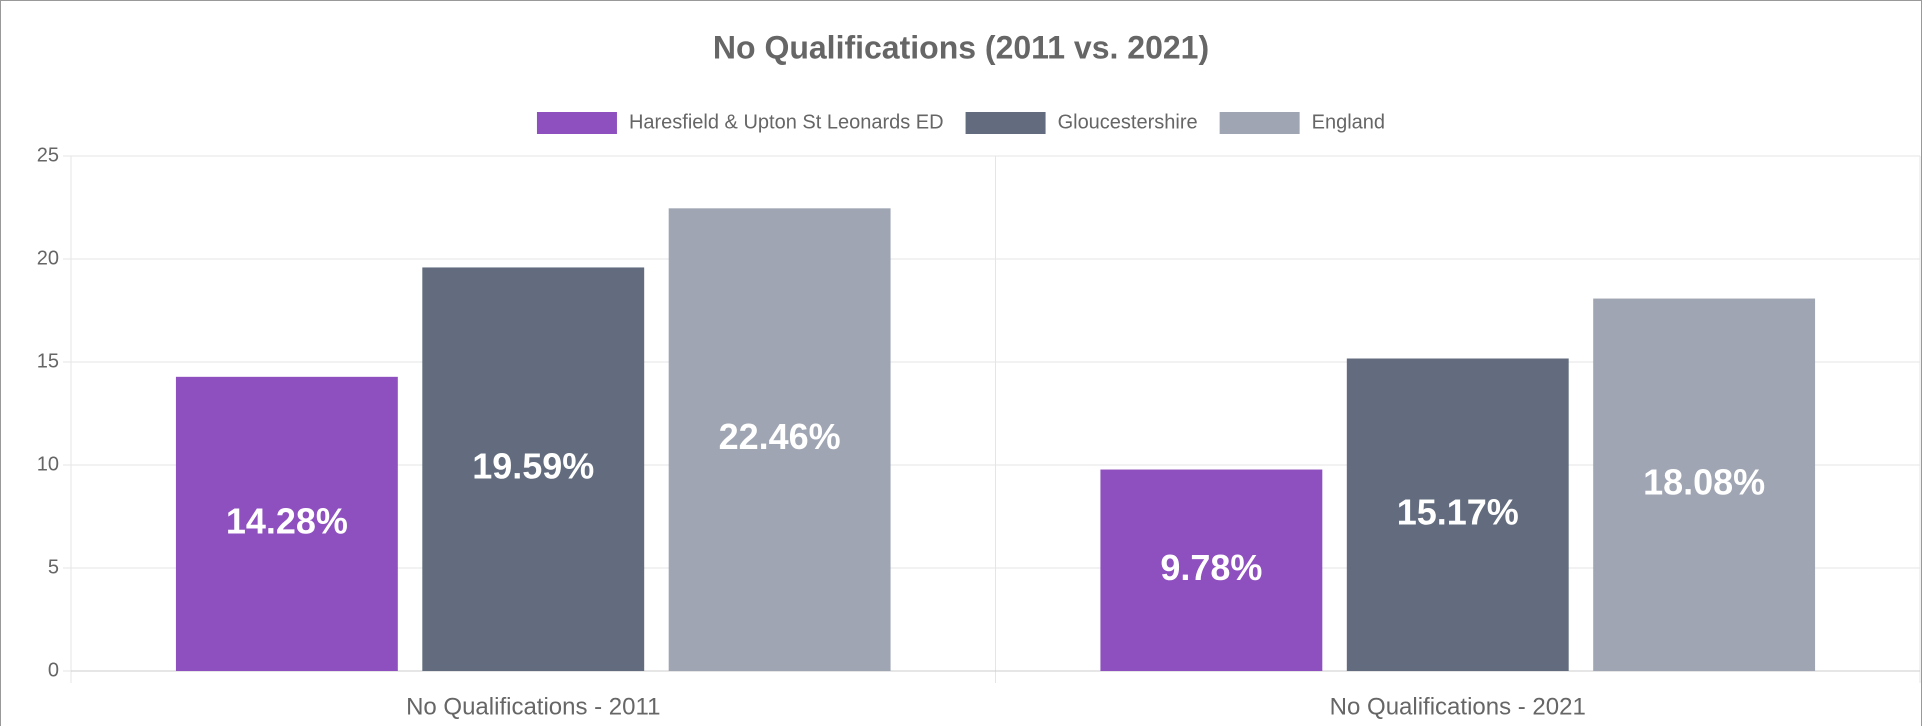  I want to click on x-tick-label: No Qualifications - 2011, so click(533, 706).